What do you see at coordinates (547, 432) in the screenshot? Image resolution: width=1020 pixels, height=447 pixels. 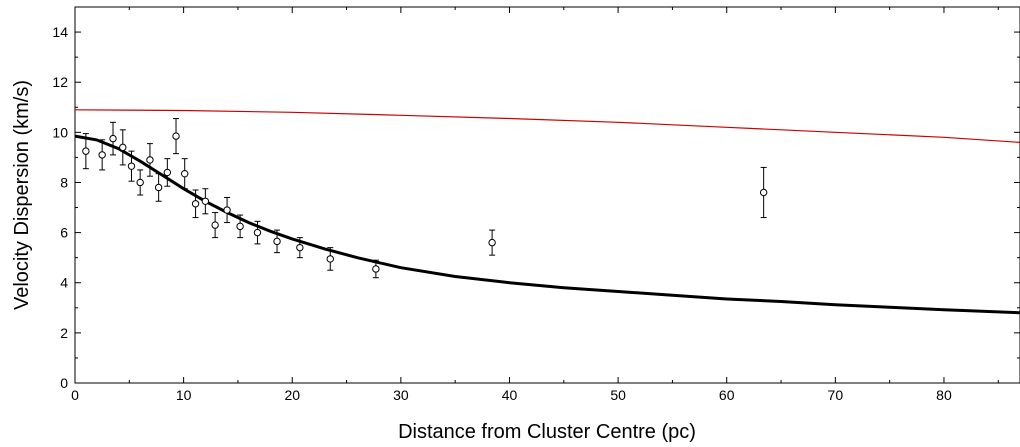 I see `x-axis-label: Distance from Cluster Centre (pc)` at bounding box center [547, 432].